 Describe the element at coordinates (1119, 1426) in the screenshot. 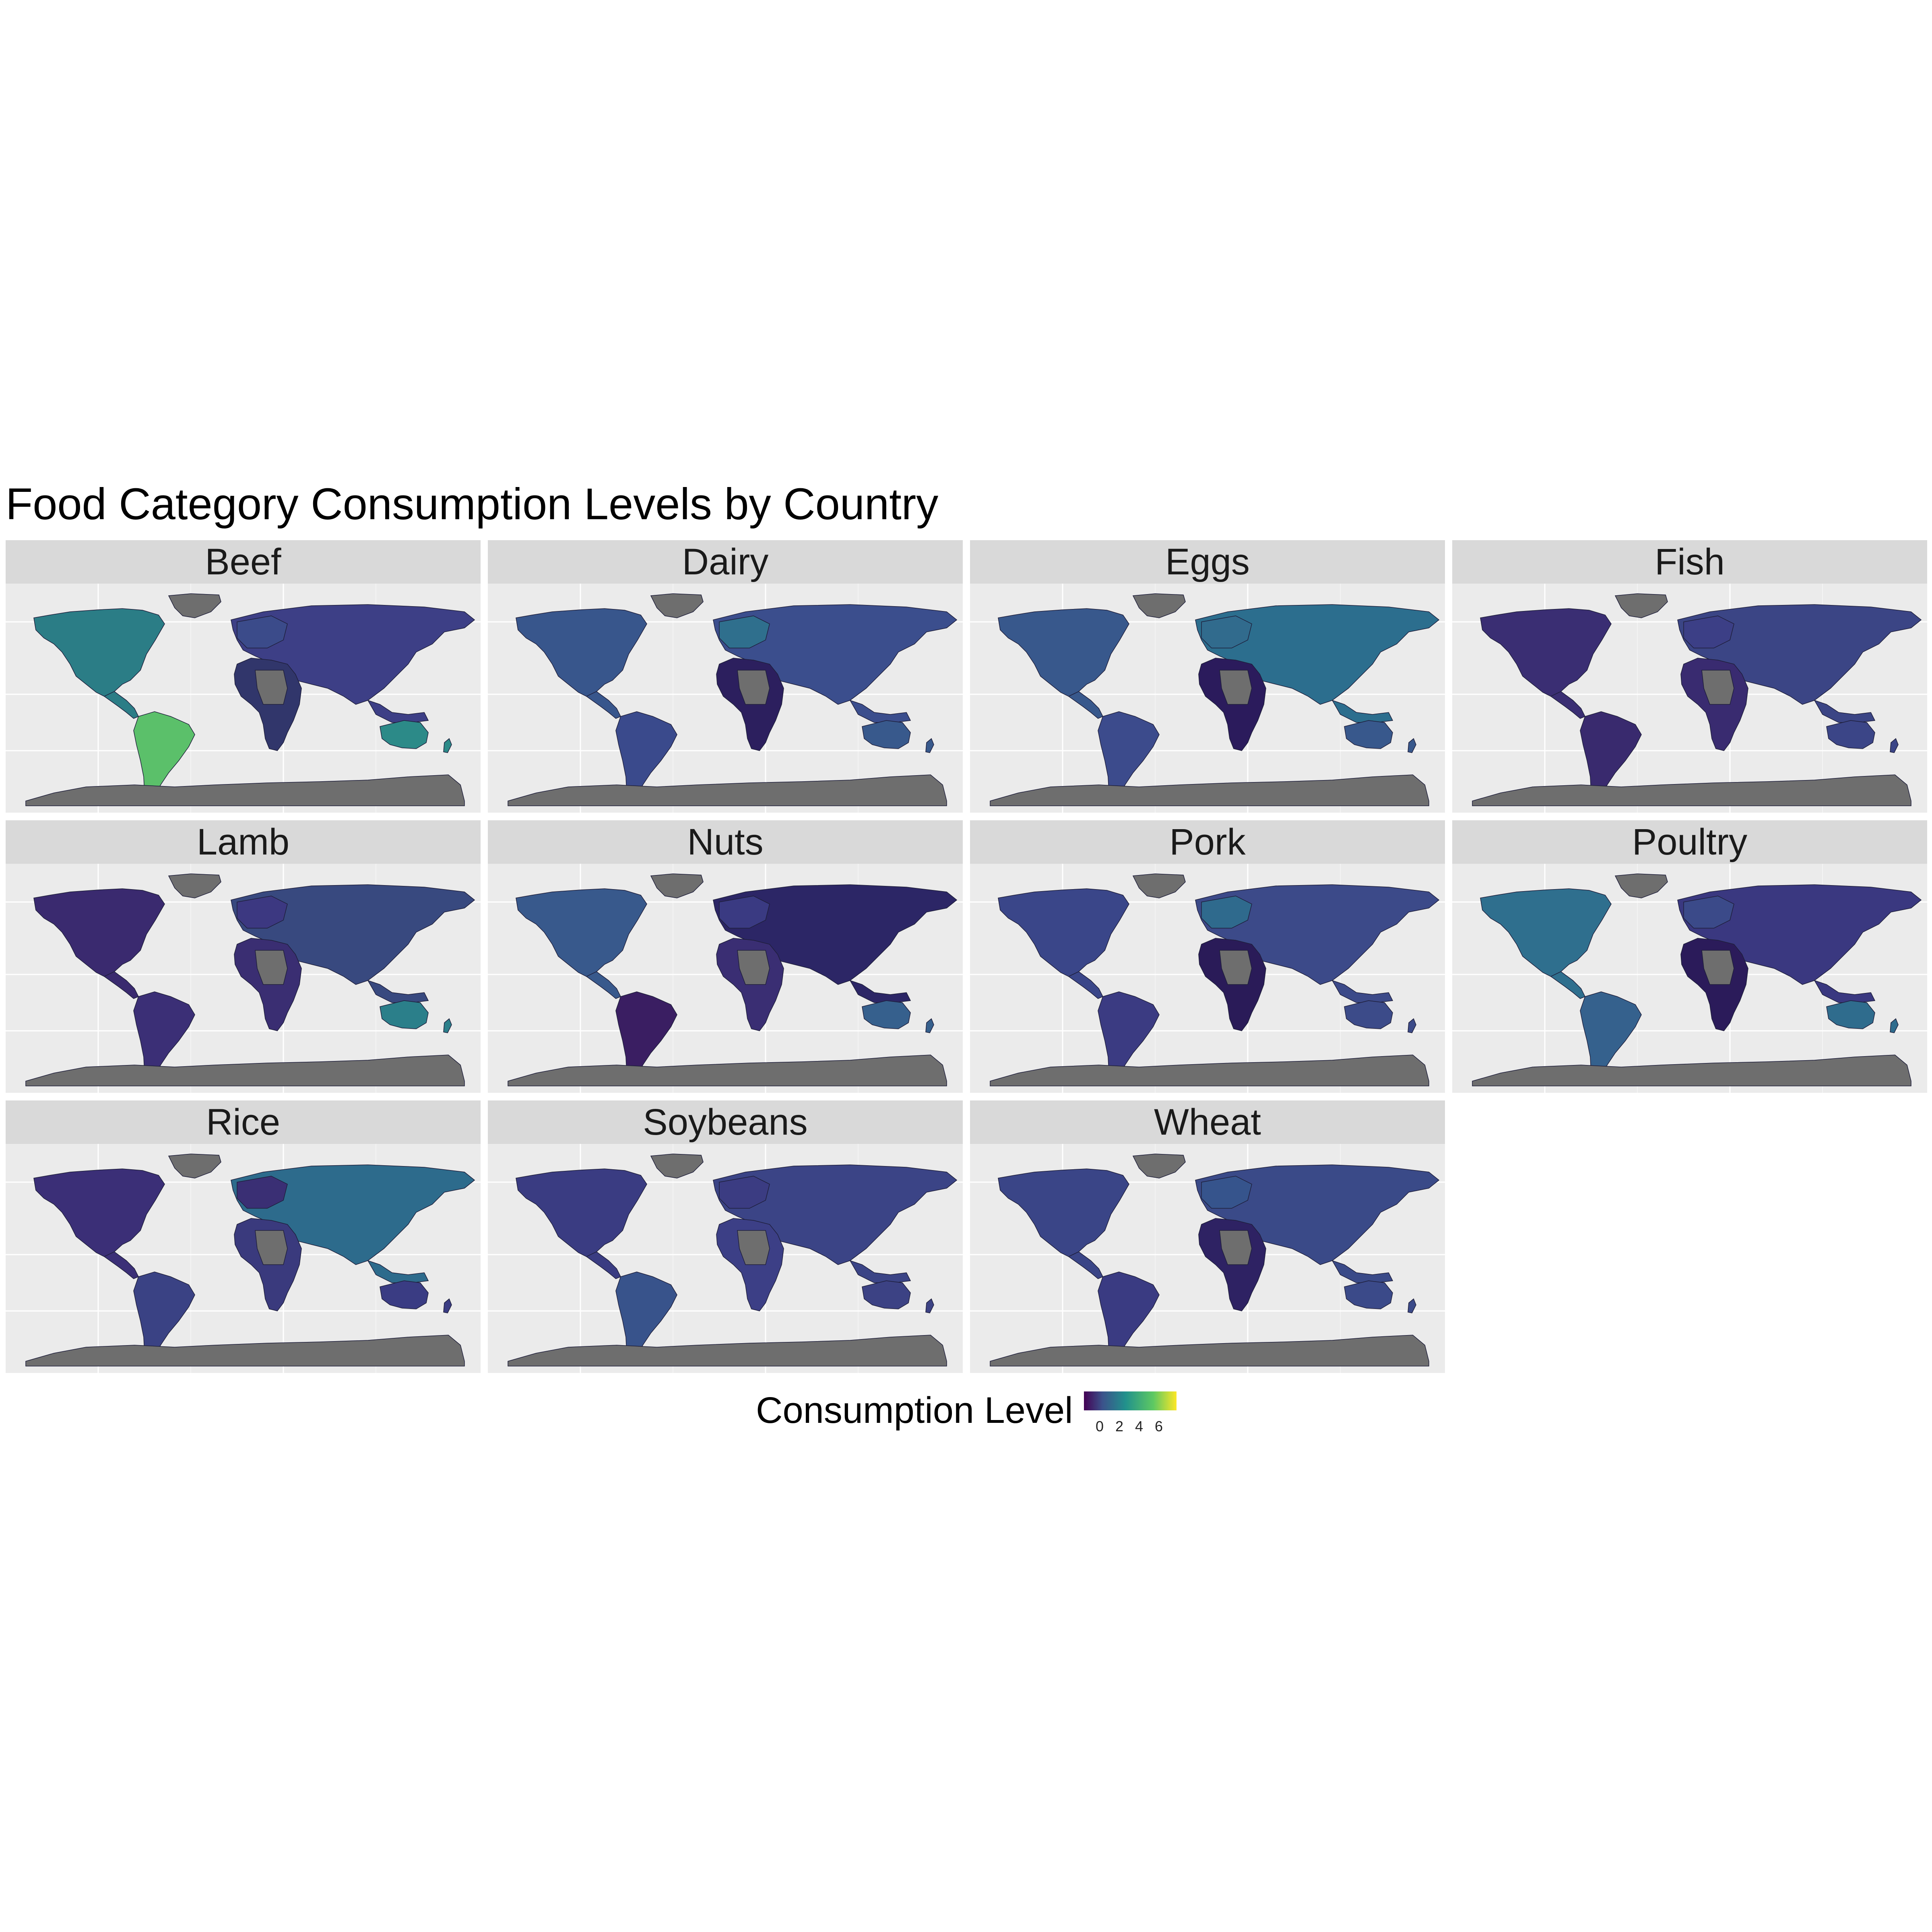

I see `legend-tick: 2` at that location.